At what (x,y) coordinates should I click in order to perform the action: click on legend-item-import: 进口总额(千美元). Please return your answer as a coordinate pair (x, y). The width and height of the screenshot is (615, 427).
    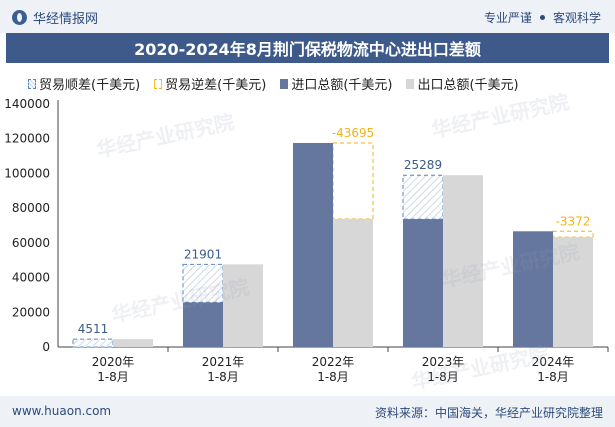
    Looking at the image, I should click on (336, 83).